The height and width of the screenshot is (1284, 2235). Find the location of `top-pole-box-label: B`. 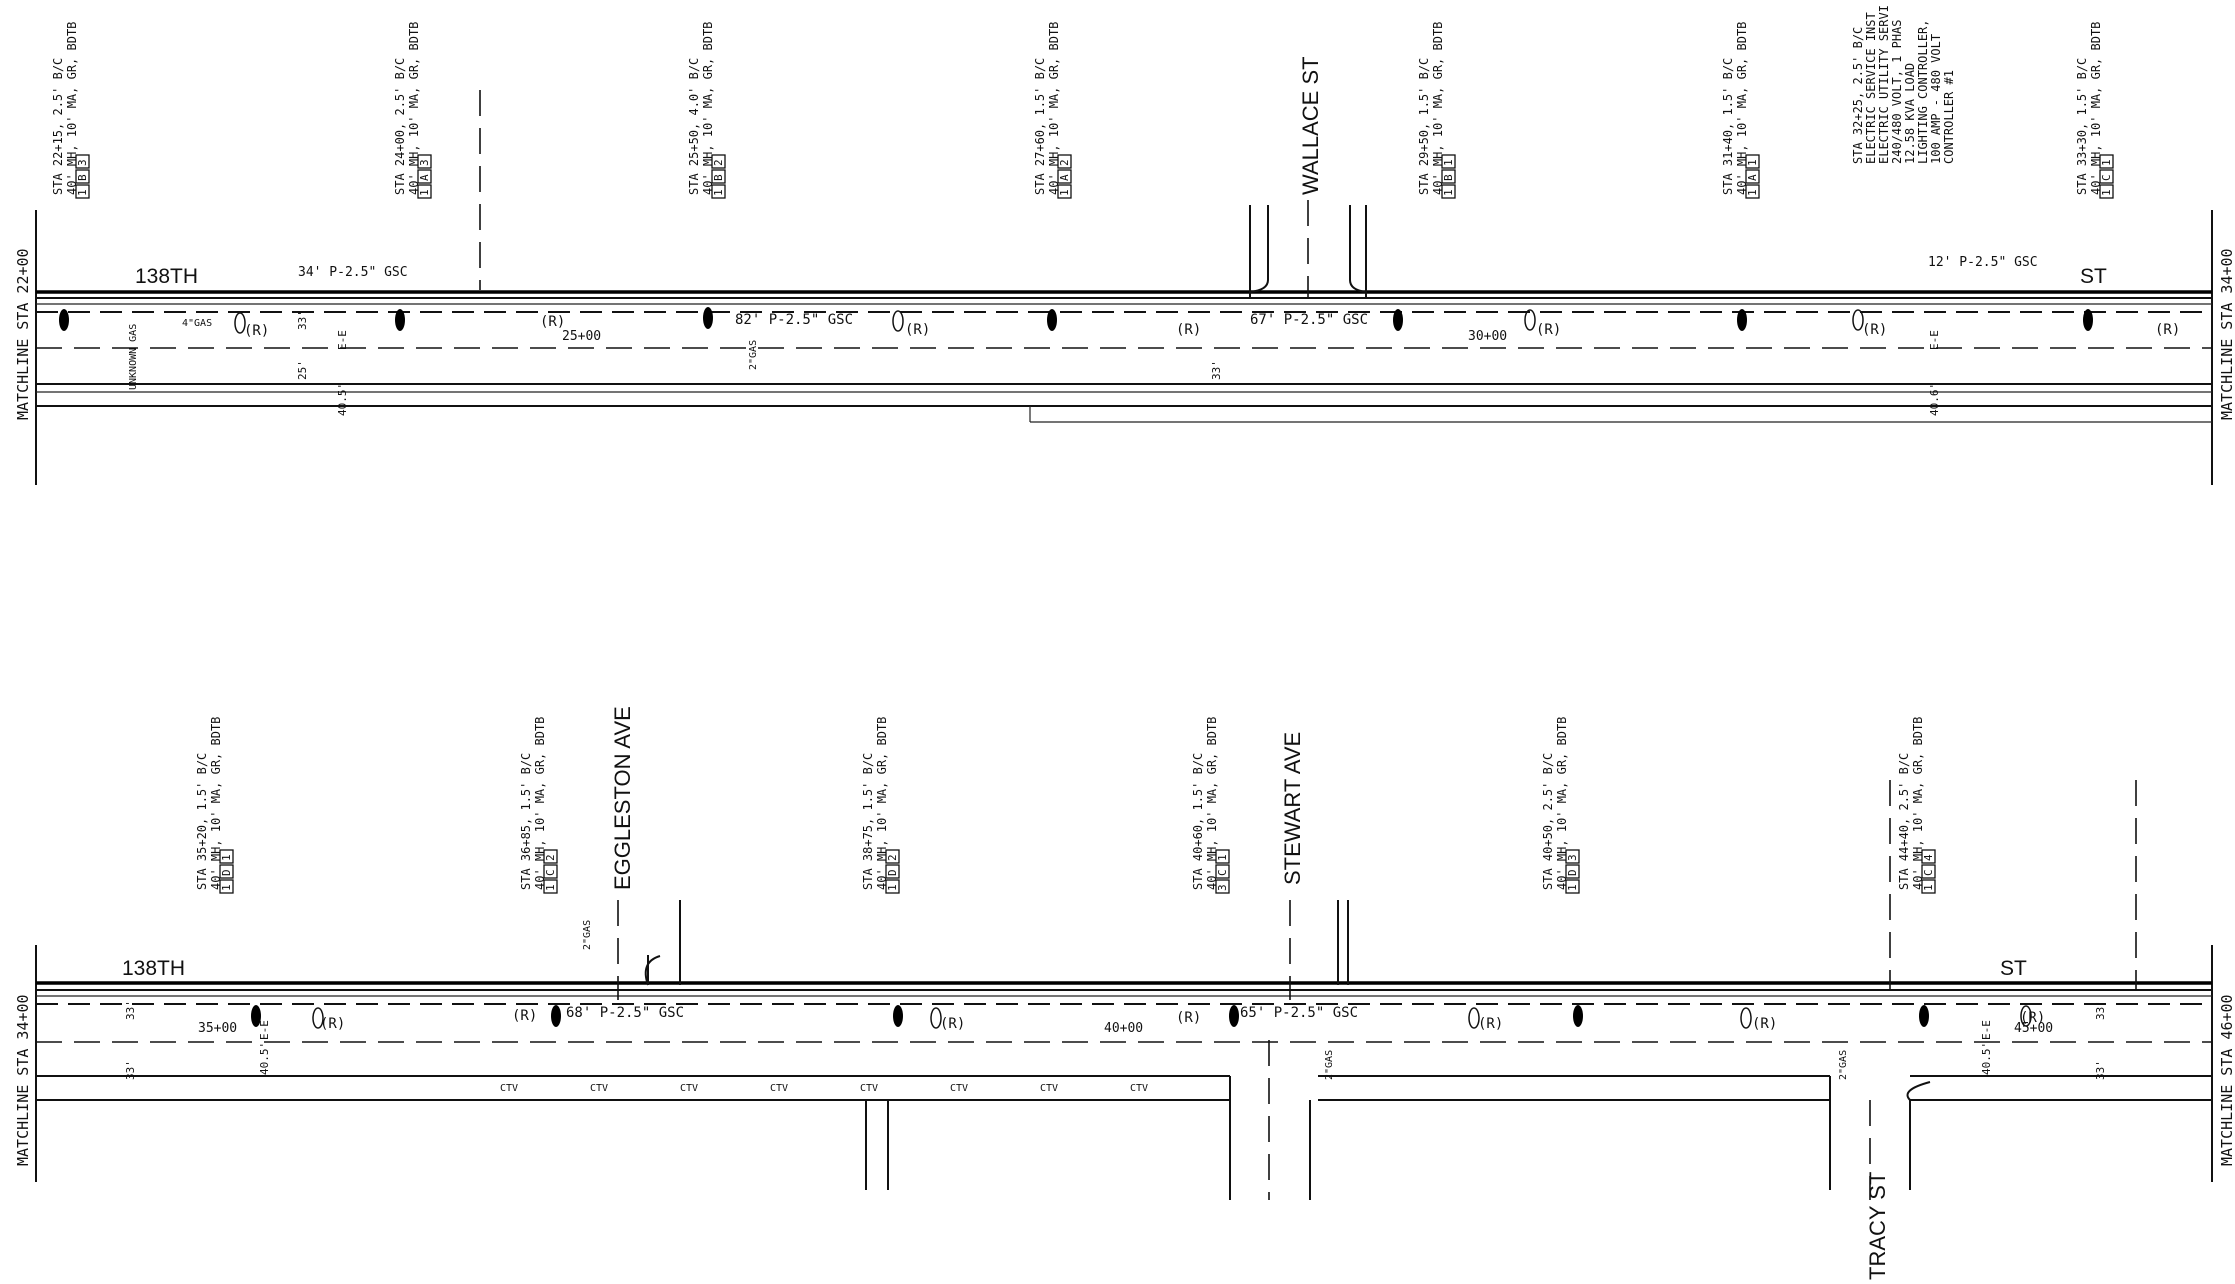

top-pole-box-label: B is located at coordinates (718, 177).